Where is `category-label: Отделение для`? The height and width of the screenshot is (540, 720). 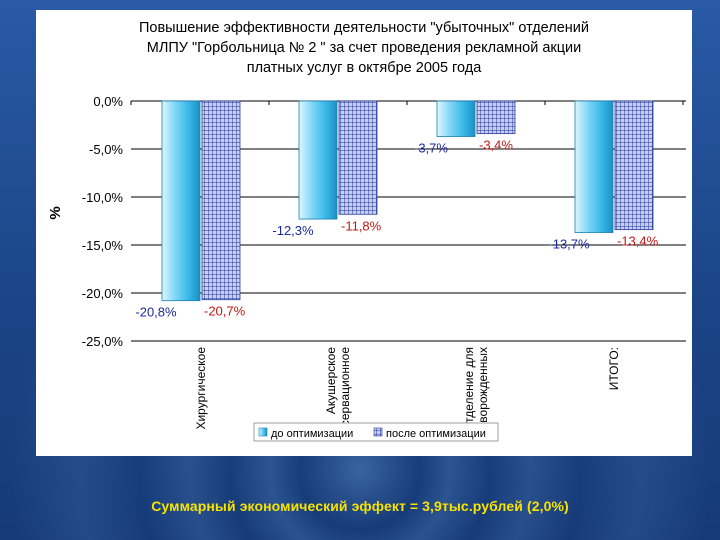 category-label: Отделение для is located at coordinates (469, 389).